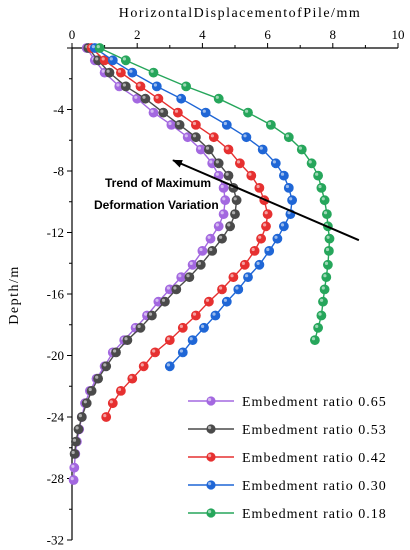 The image size is (410, 550). I want to click on legend-label: Embedment ratio 0.18, so click(314, 514).